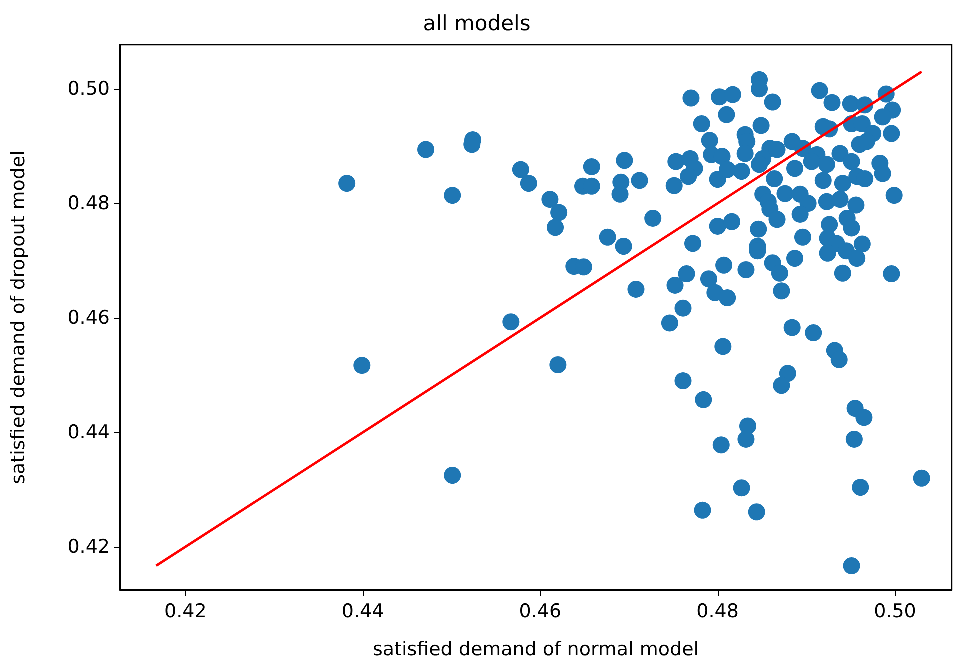  Describe the element at coordinates (717, 611) in the screenshot. I see `x-tick-label: 0.48` at that location.